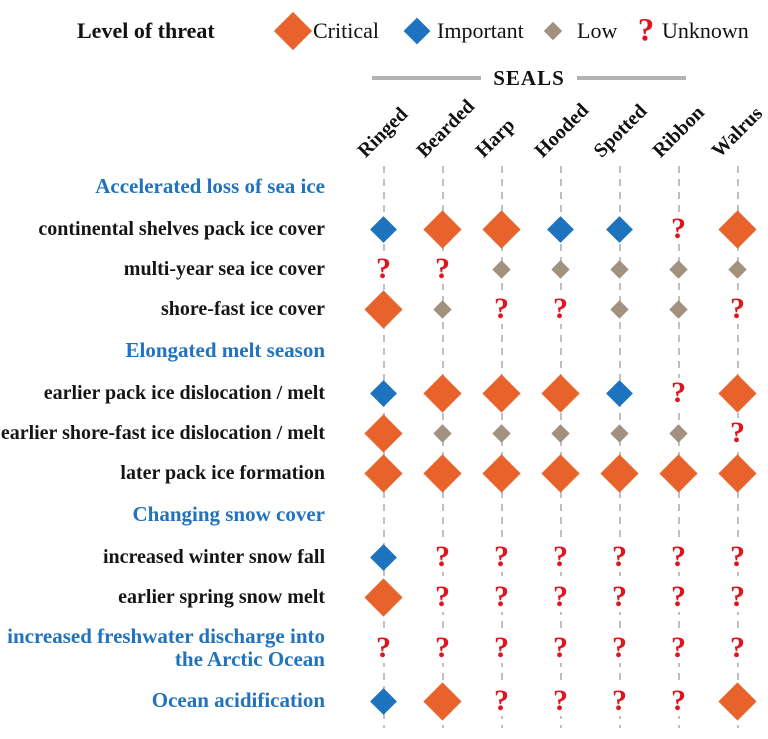 Image resolution: width=768 pixels, height=739 pixels. I want to click on table-row: Accelerated loss of sea ice, so click(384, 187).